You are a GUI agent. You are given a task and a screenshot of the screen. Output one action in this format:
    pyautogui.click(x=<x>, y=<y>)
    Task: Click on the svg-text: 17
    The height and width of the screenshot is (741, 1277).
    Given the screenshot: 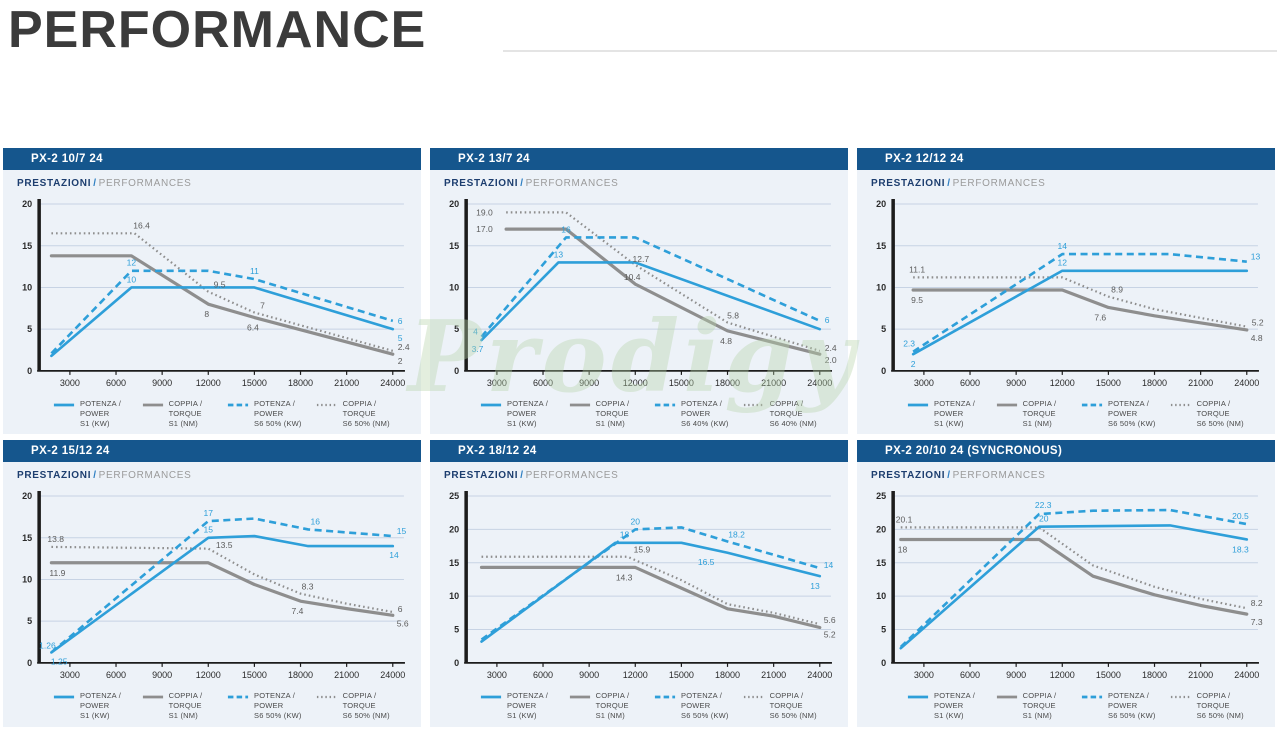 What is the action you would take?
    pyautogui.click(x=209, y=513)
    